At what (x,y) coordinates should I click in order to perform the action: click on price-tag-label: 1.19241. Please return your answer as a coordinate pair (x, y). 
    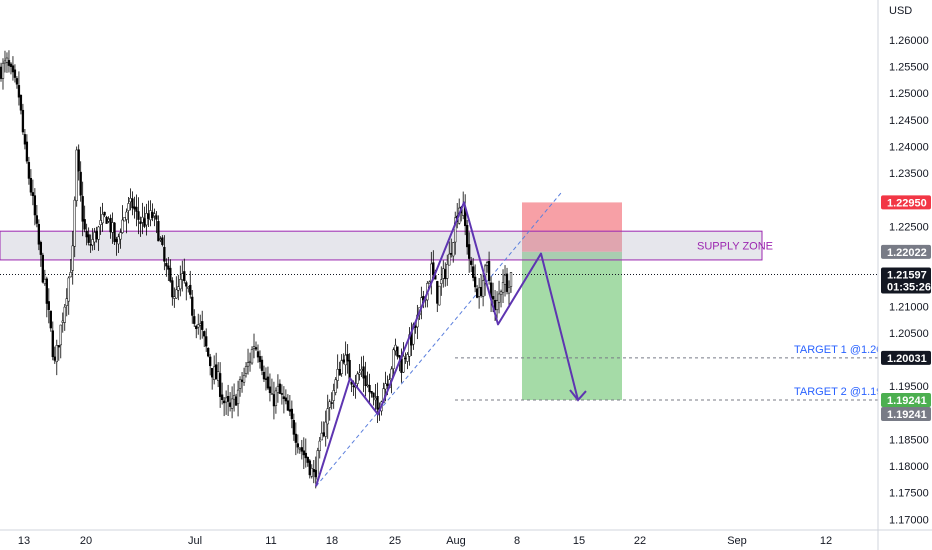
    Looking at the image, I should click on (907, 401).